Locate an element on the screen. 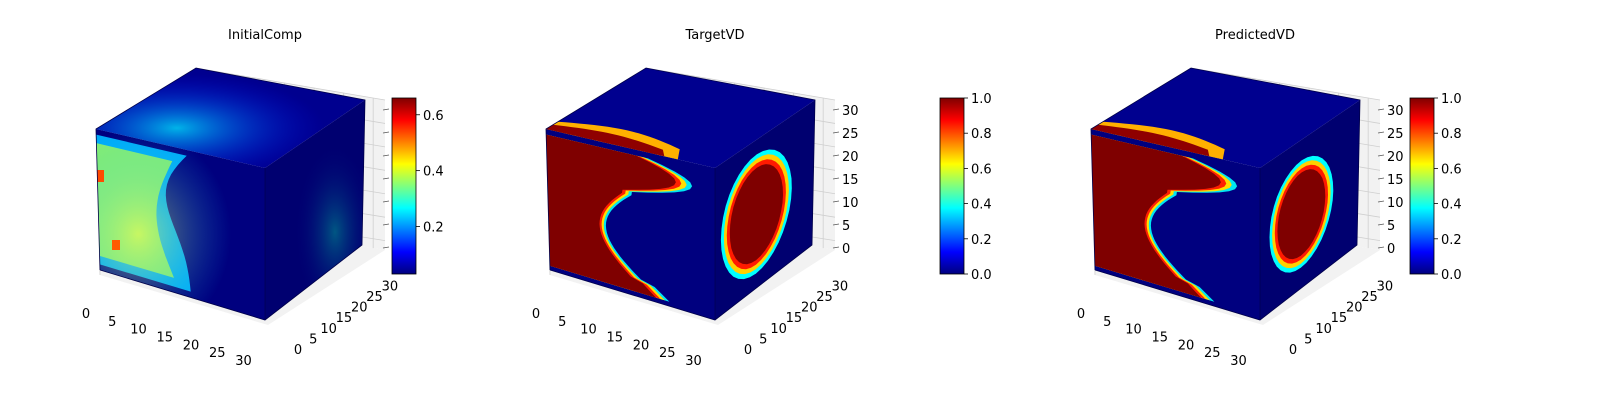  side-haze is located at coordinates (315, 210).